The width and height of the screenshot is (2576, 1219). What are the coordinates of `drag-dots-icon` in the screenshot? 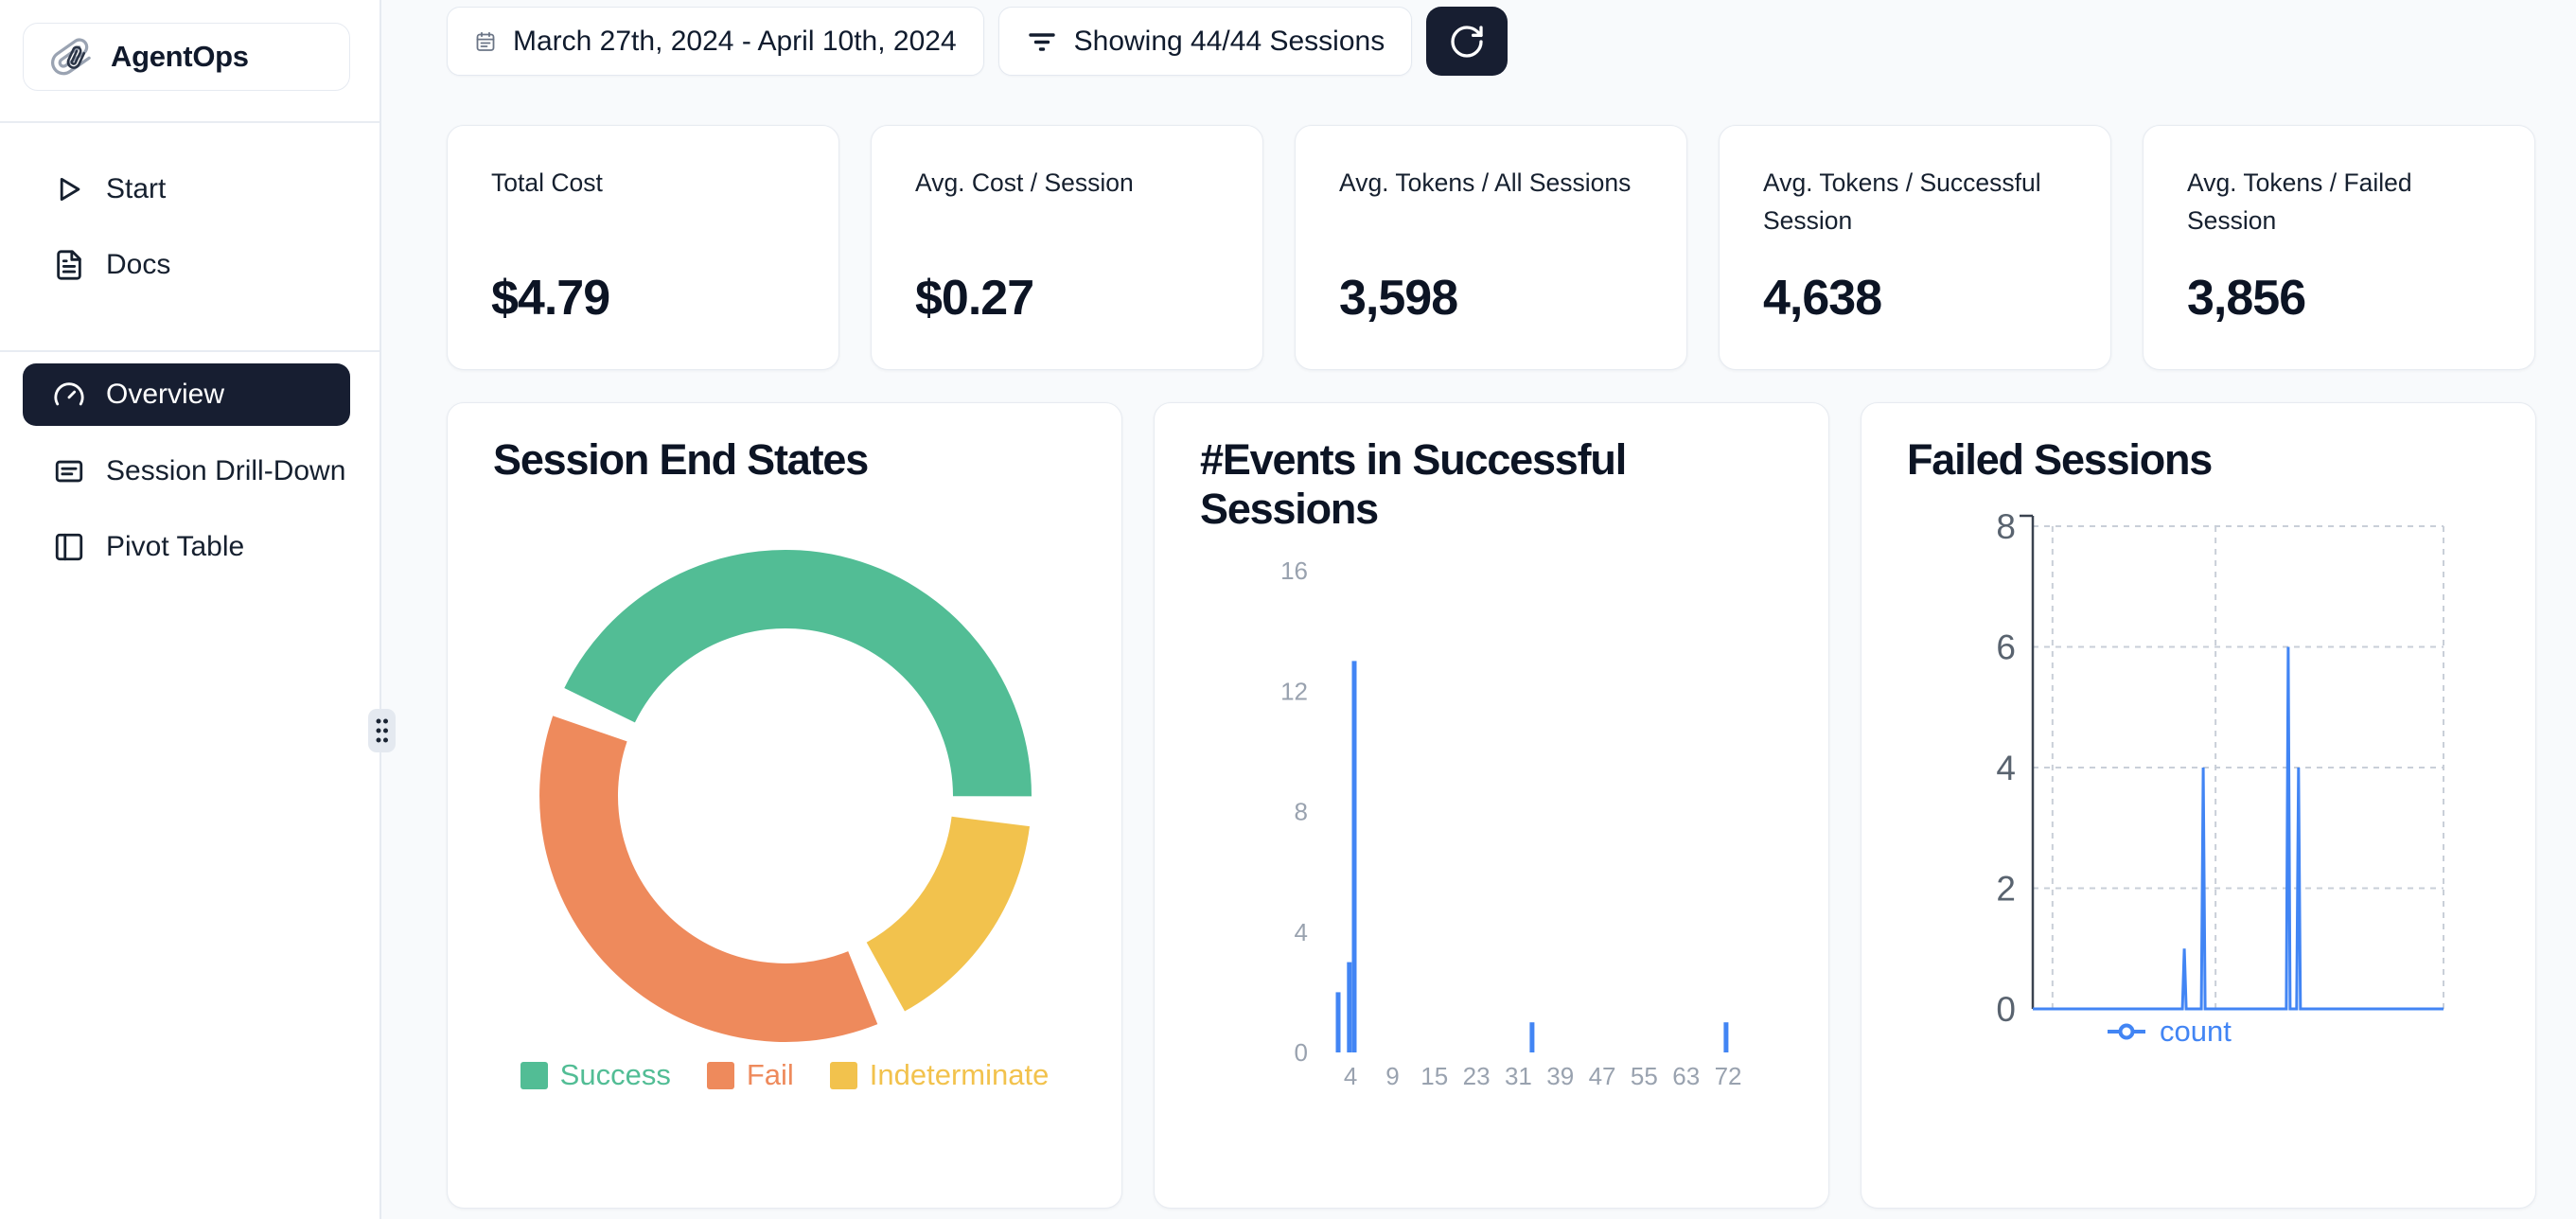 It's located at (382, 731).